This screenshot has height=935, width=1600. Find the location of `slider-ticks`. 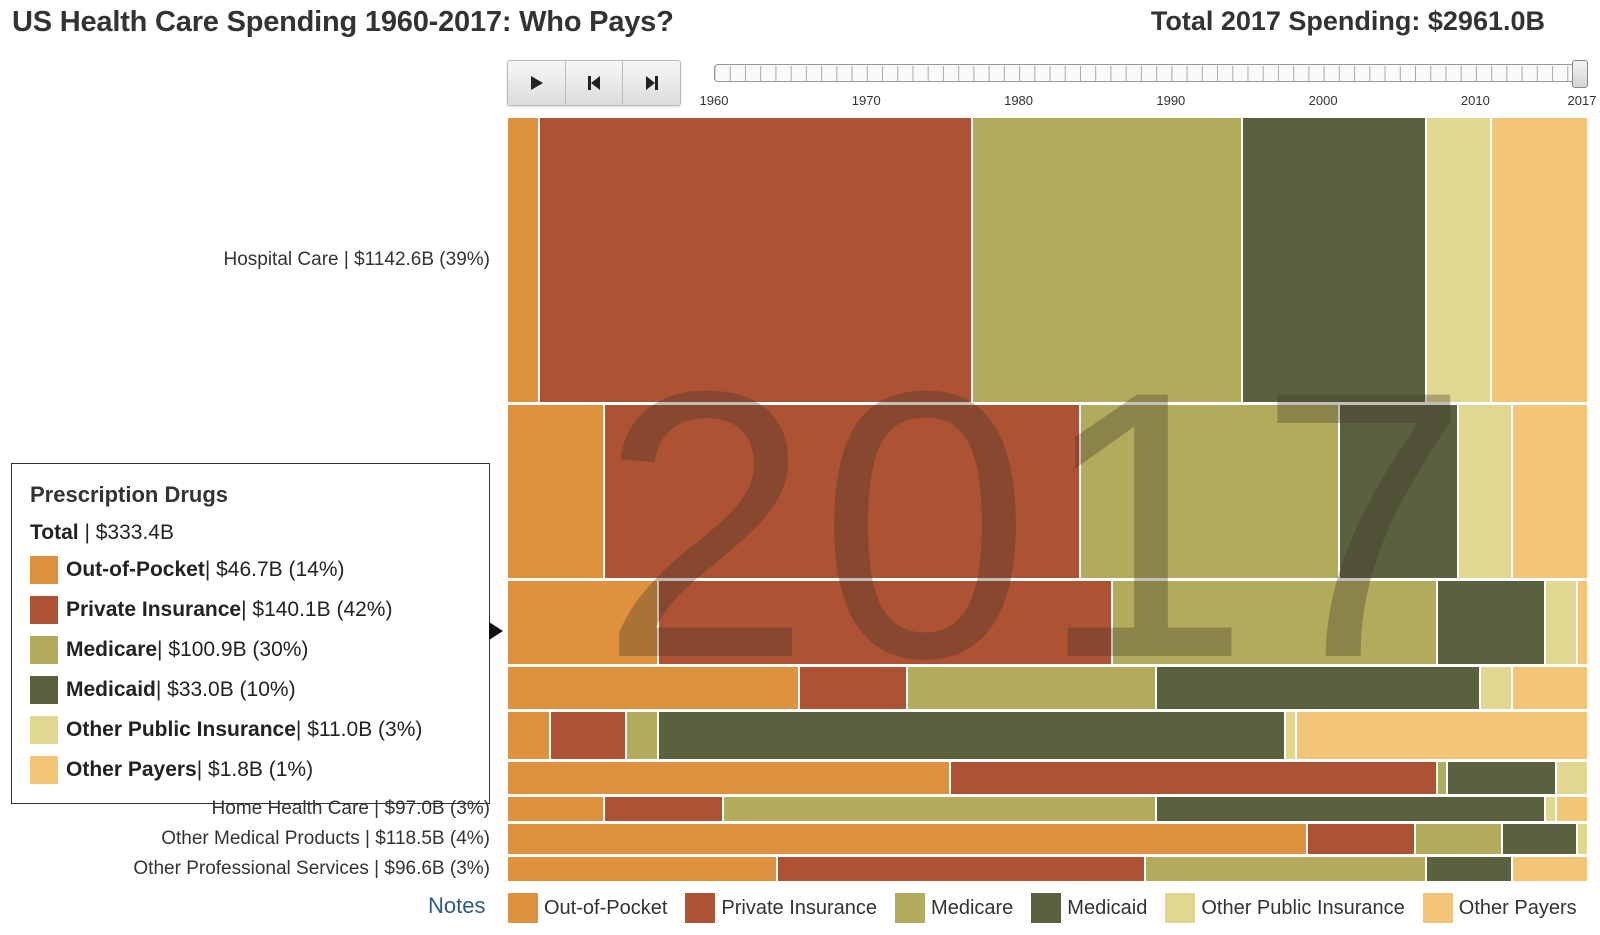

slider-ticks is located at coordinates (1149, 73).